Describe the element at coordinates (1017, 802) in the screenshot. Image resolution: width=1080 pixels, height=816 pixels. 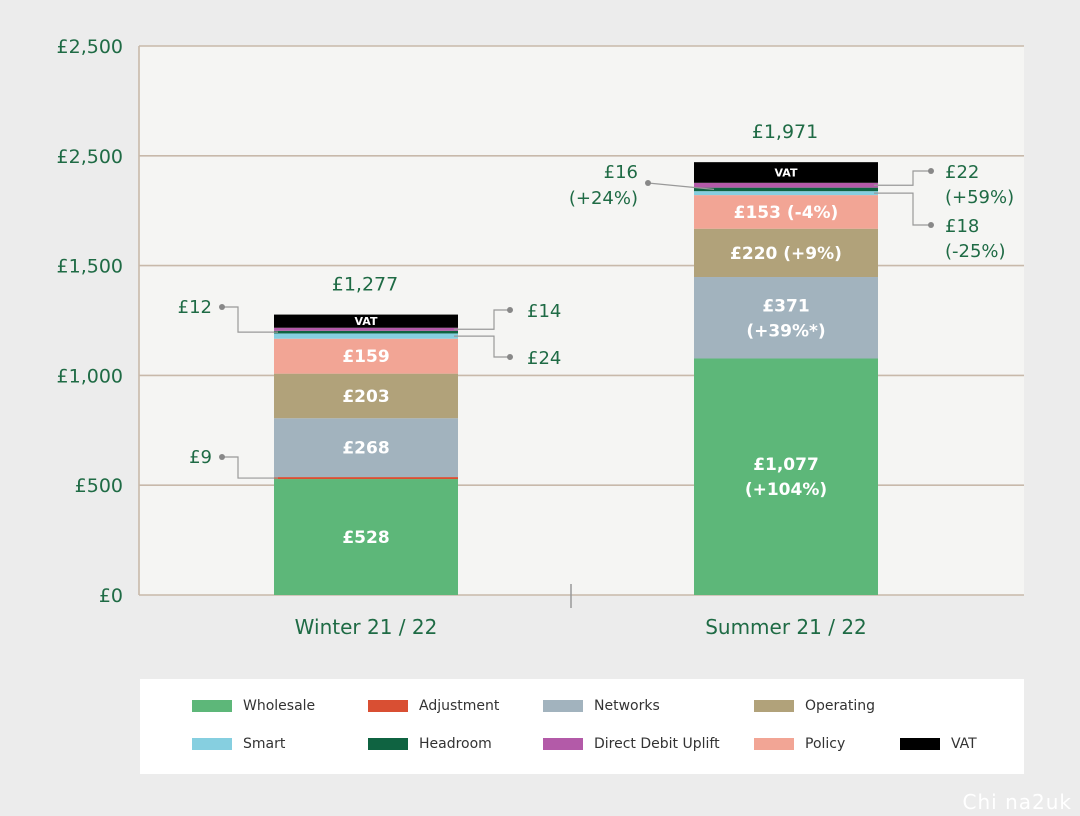
I see `watermark: Chi na2uk` at that location.